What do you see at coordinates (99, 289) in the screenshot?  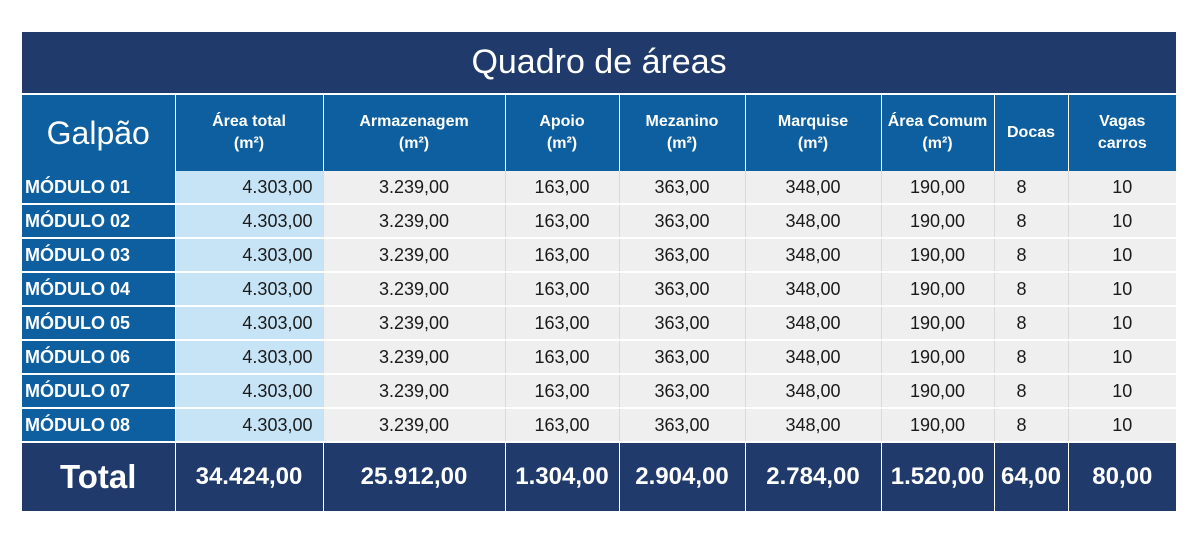 I see `module-label: MÓDULO 04` at bounding box center [99, 289].